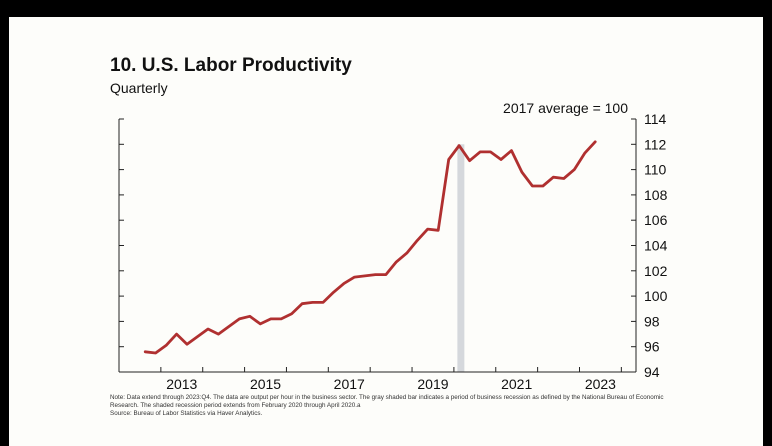  What do you see at coordinates (600, 384) in the screenshot?
I see `x-tick-label: 2023` at bounding box center [600, 384].